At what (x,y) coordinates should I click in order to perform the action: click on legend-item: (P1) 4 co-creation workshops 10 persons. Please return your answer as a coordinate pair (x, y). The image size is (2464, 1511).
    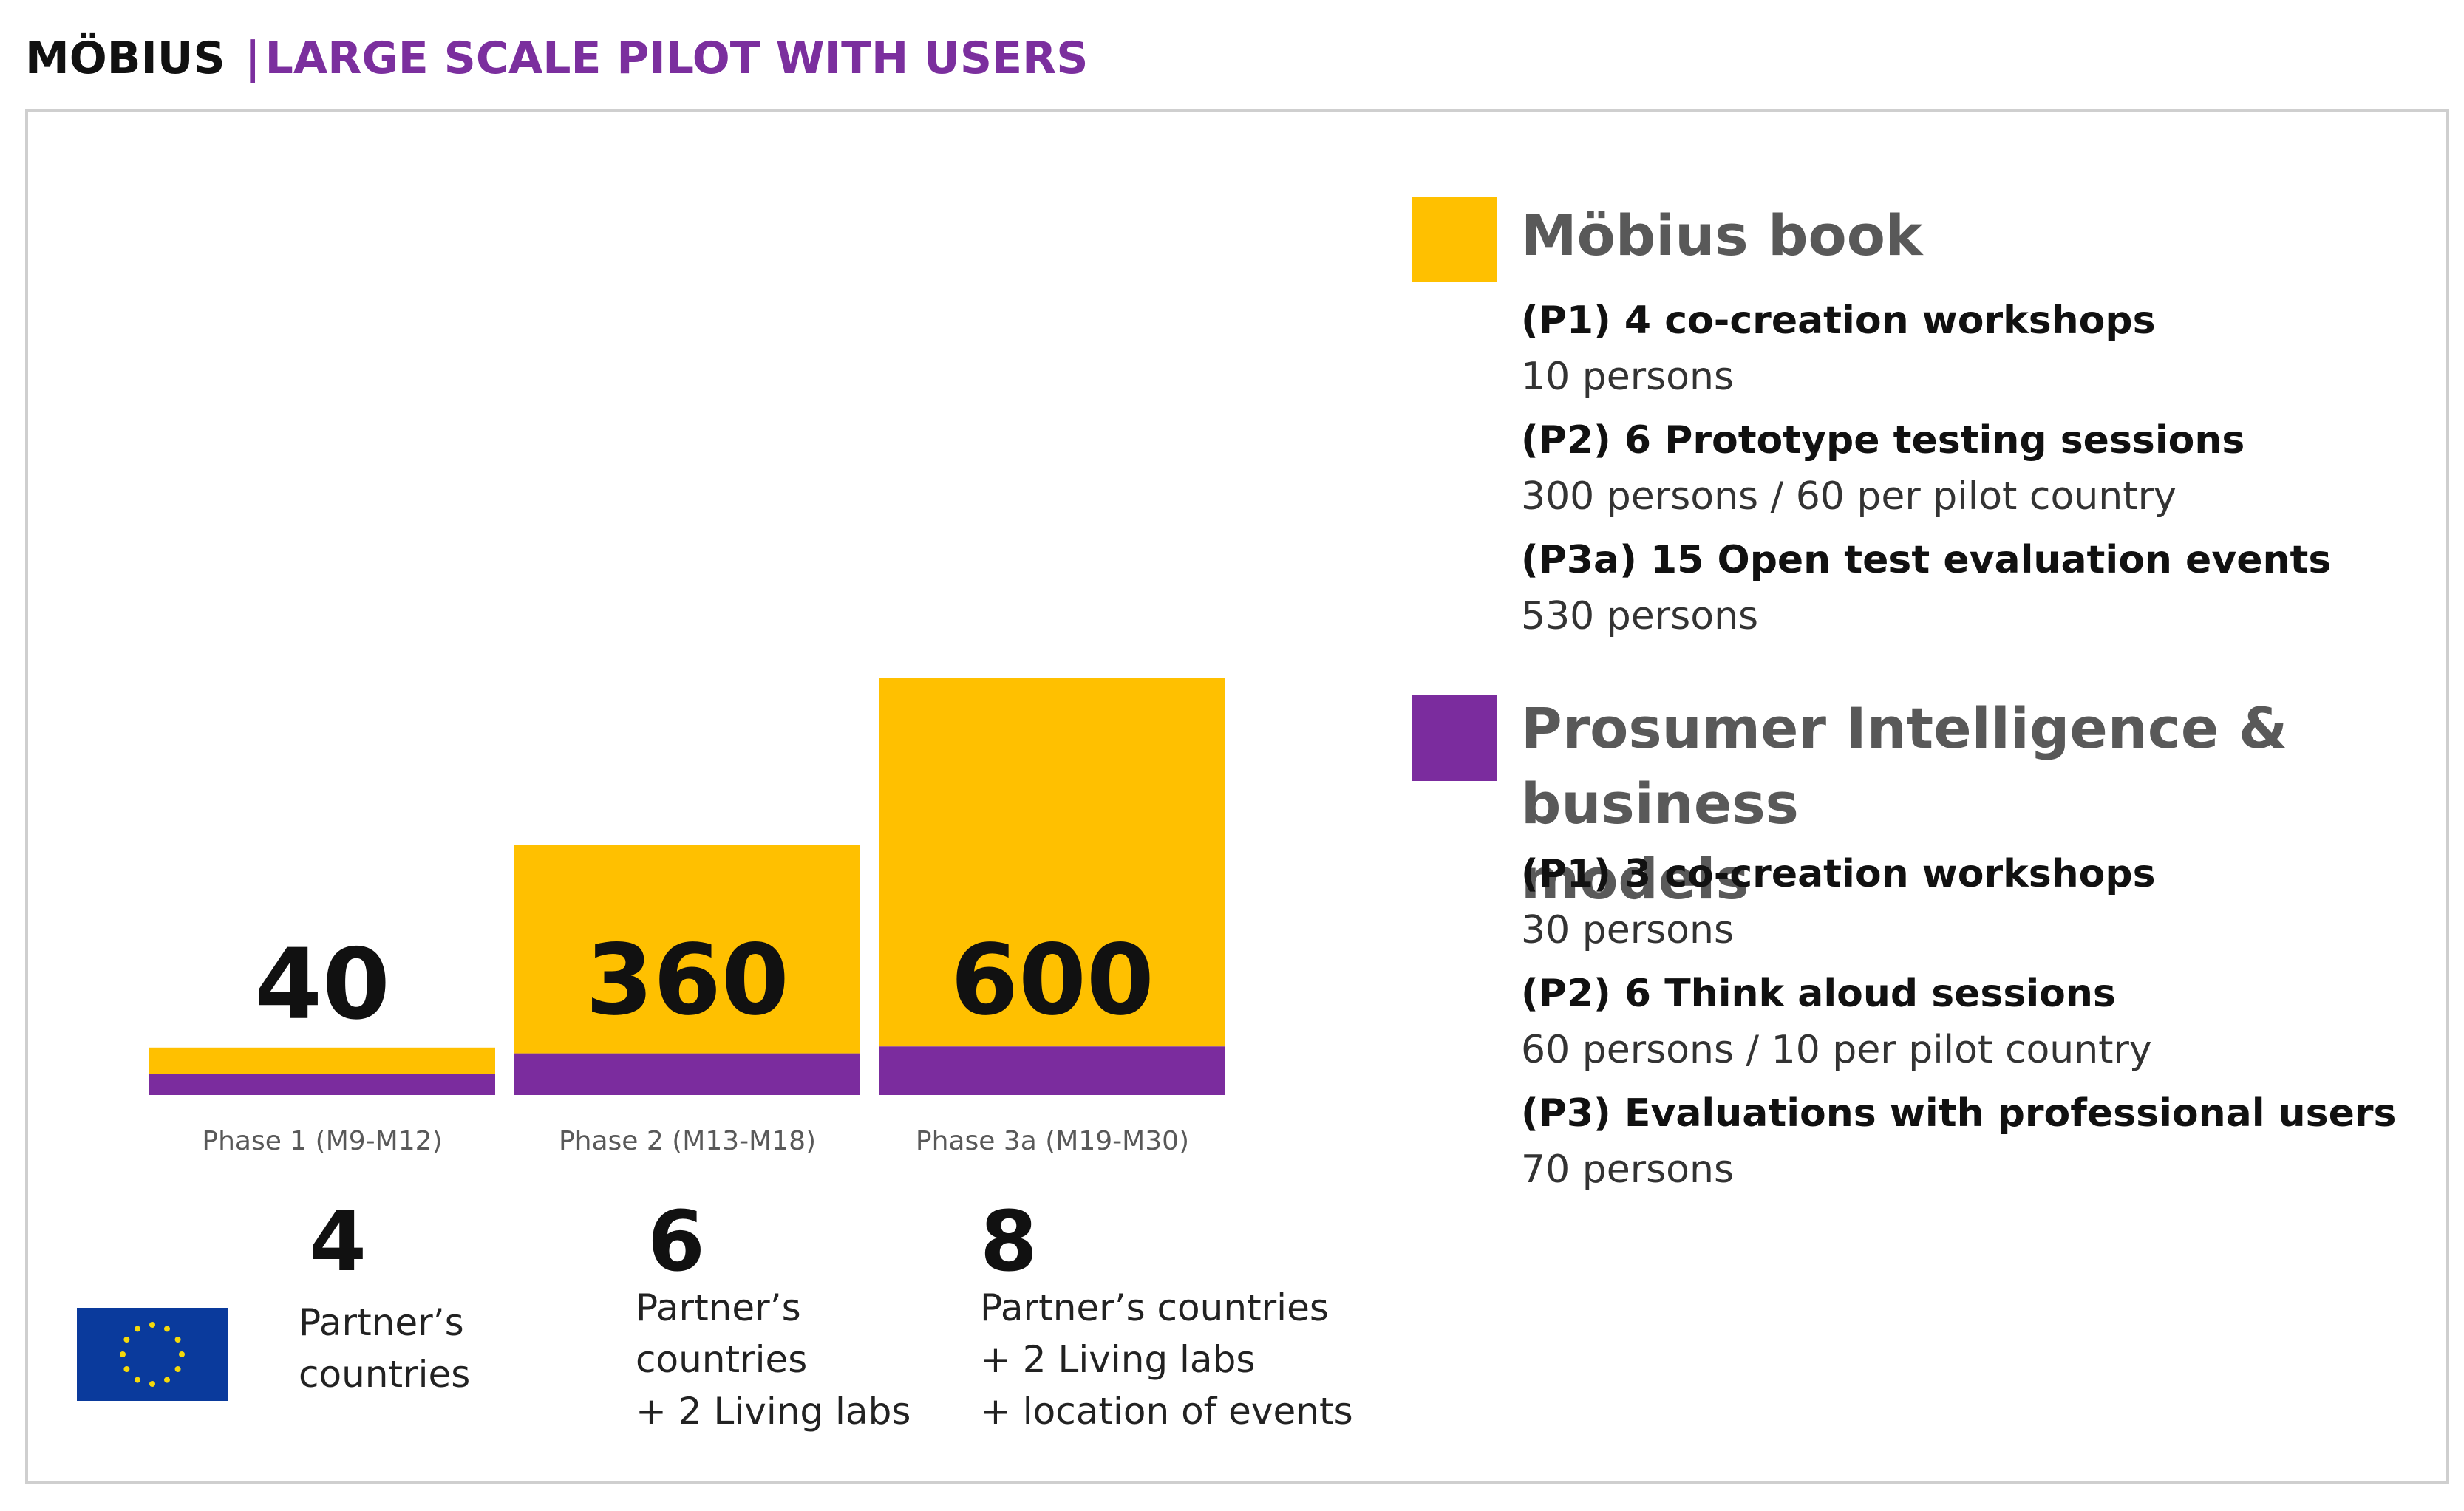
    Looking at the image, I should click on (1964, 349).